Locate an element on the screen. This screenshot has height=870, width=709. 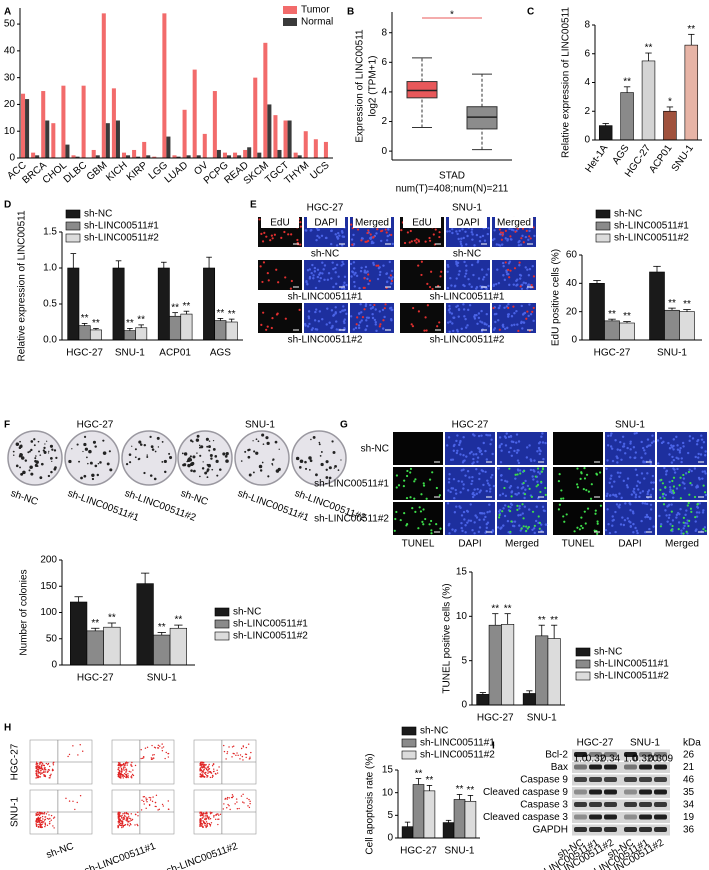
y-tick-label: 0 is located at coordinates (384, 151).